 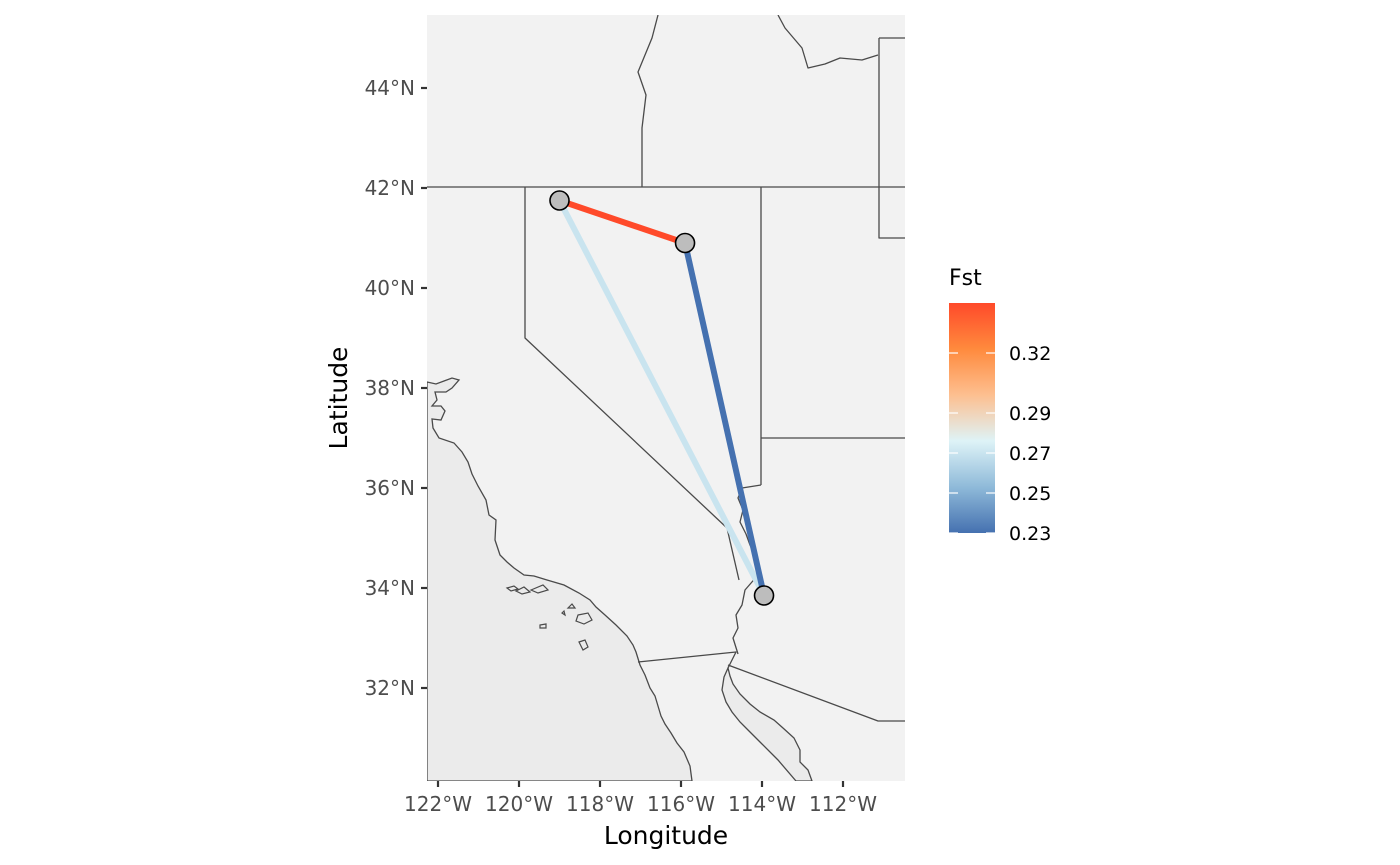 What do you see at coordinates (972, 418) in the screenshot?
I see `legend-colorbar` at bounding box center [972, 418].